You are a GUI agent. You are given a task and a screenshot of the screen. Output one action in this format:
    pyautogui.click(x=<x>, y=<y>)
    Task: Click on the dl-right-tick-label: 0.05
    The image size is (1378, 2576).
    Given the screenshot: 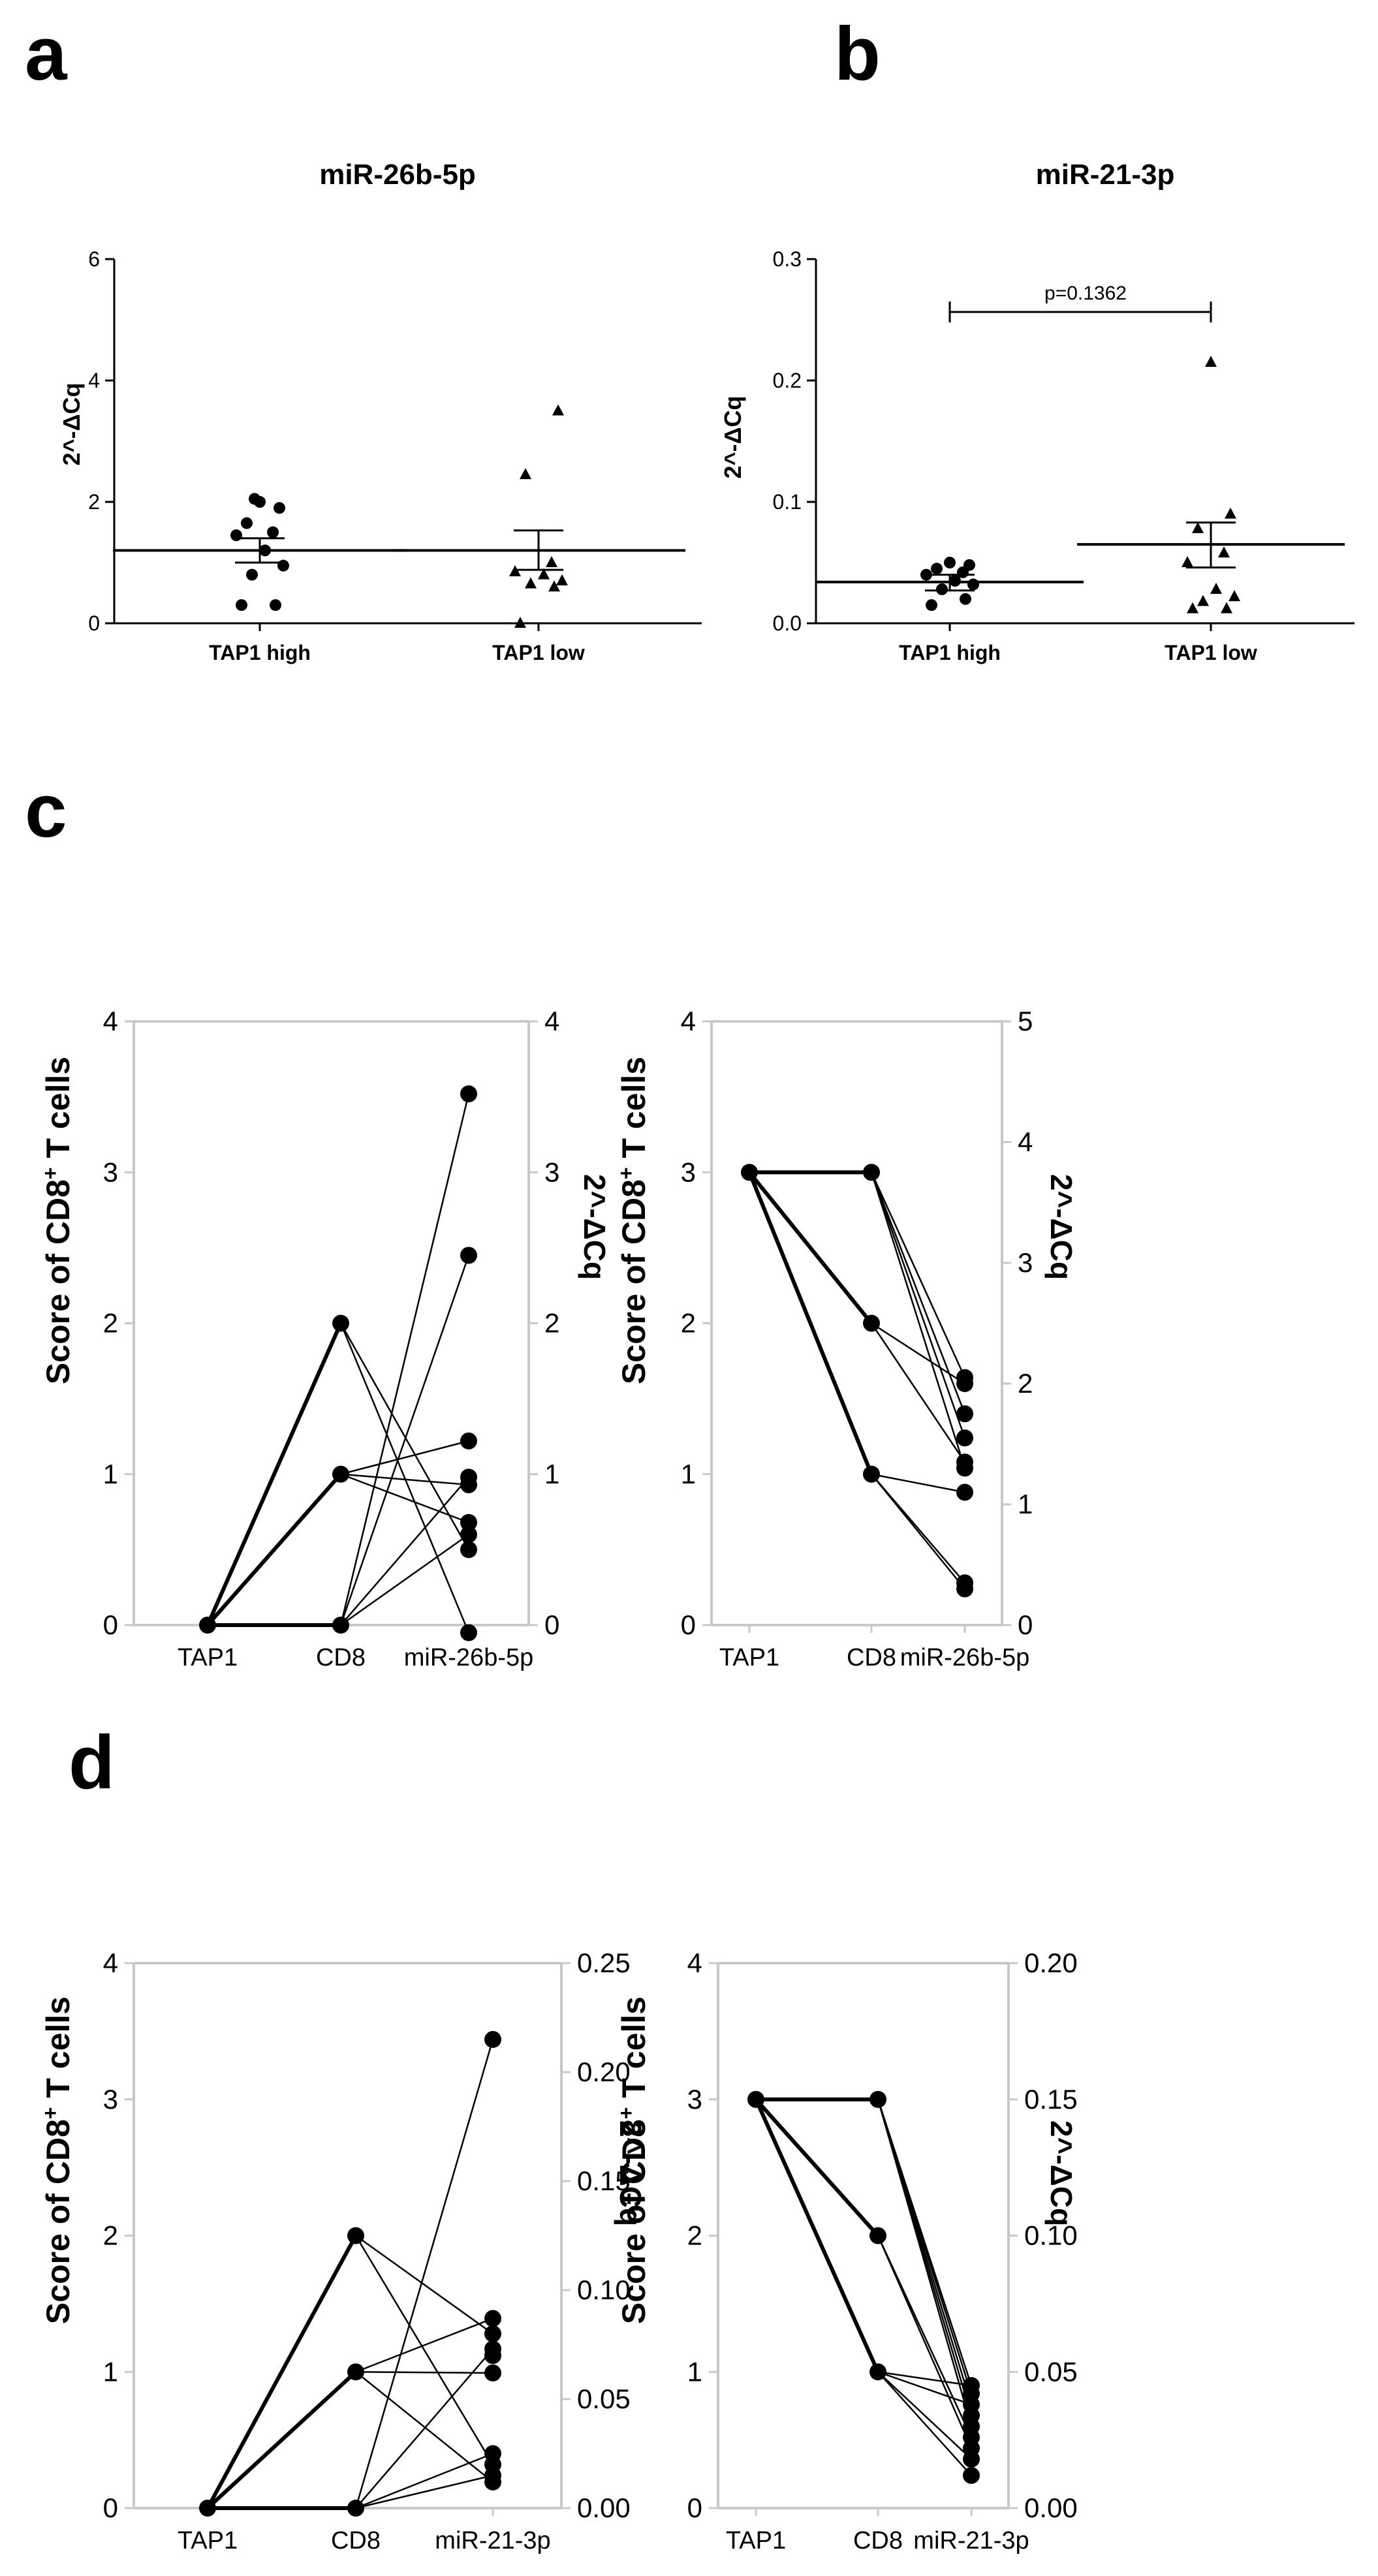 What is the action you would take?
    pyautogui.click(x=604, y=2398)
    